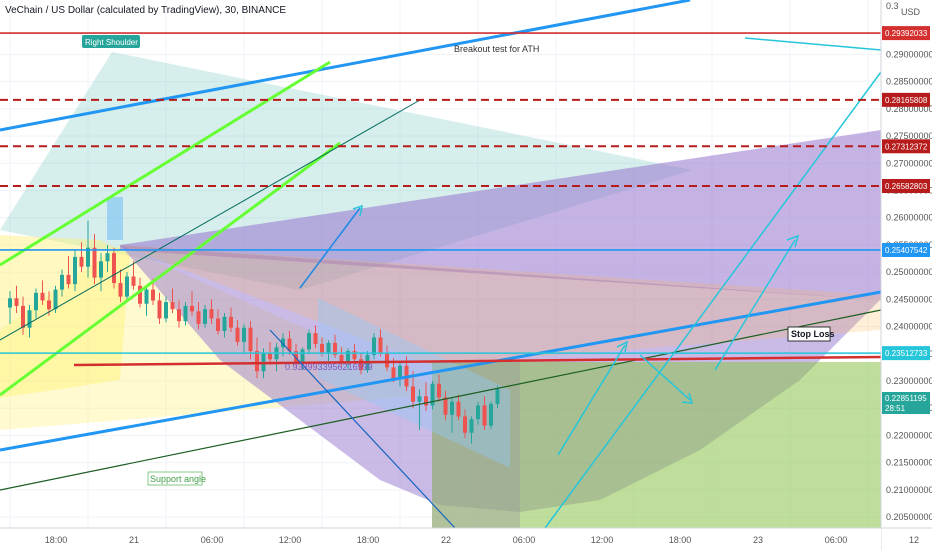  I want to click on price-level-label: 0.25407542, so click(906, 250).